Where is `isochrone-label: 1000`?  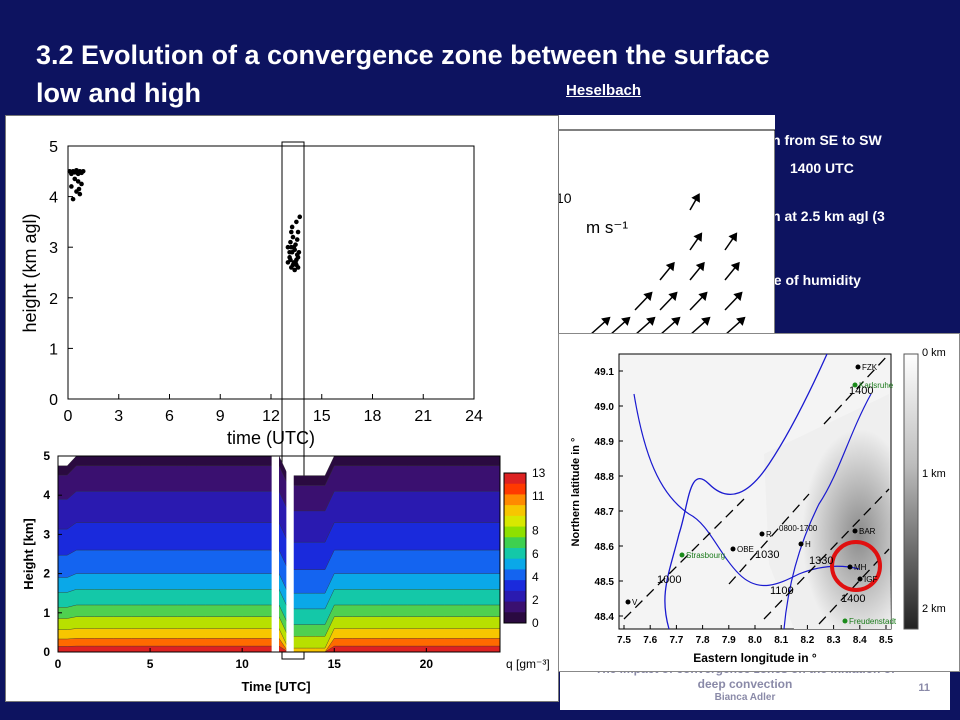 isochrone-label: 1000 is located at coordinates (669, 580).